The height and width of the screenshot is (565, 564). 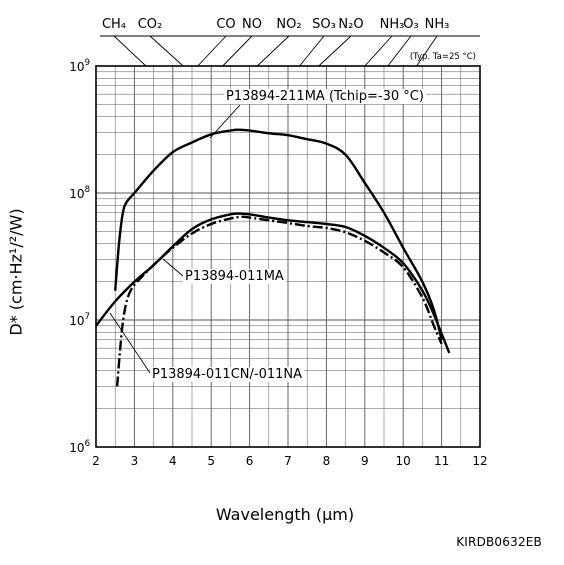 I want to click on x-axis-label: Wavelength (μm), so click(x=285, y=514).